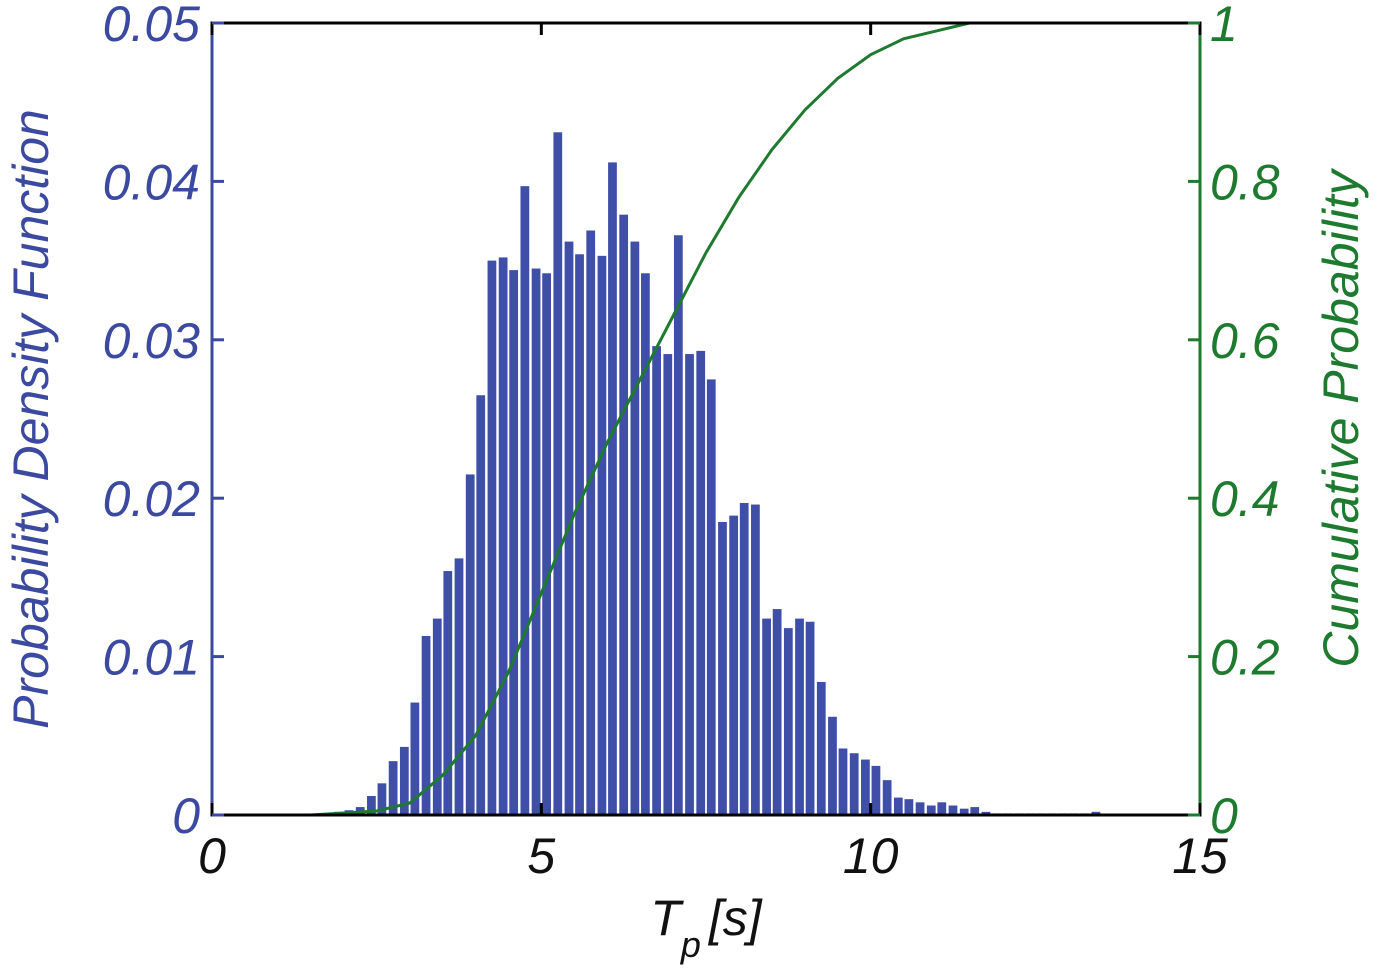  Describe the element at coordinates (1245, 182) in the screenshot. I see `y-right-tick-label: 0.8` at that location.